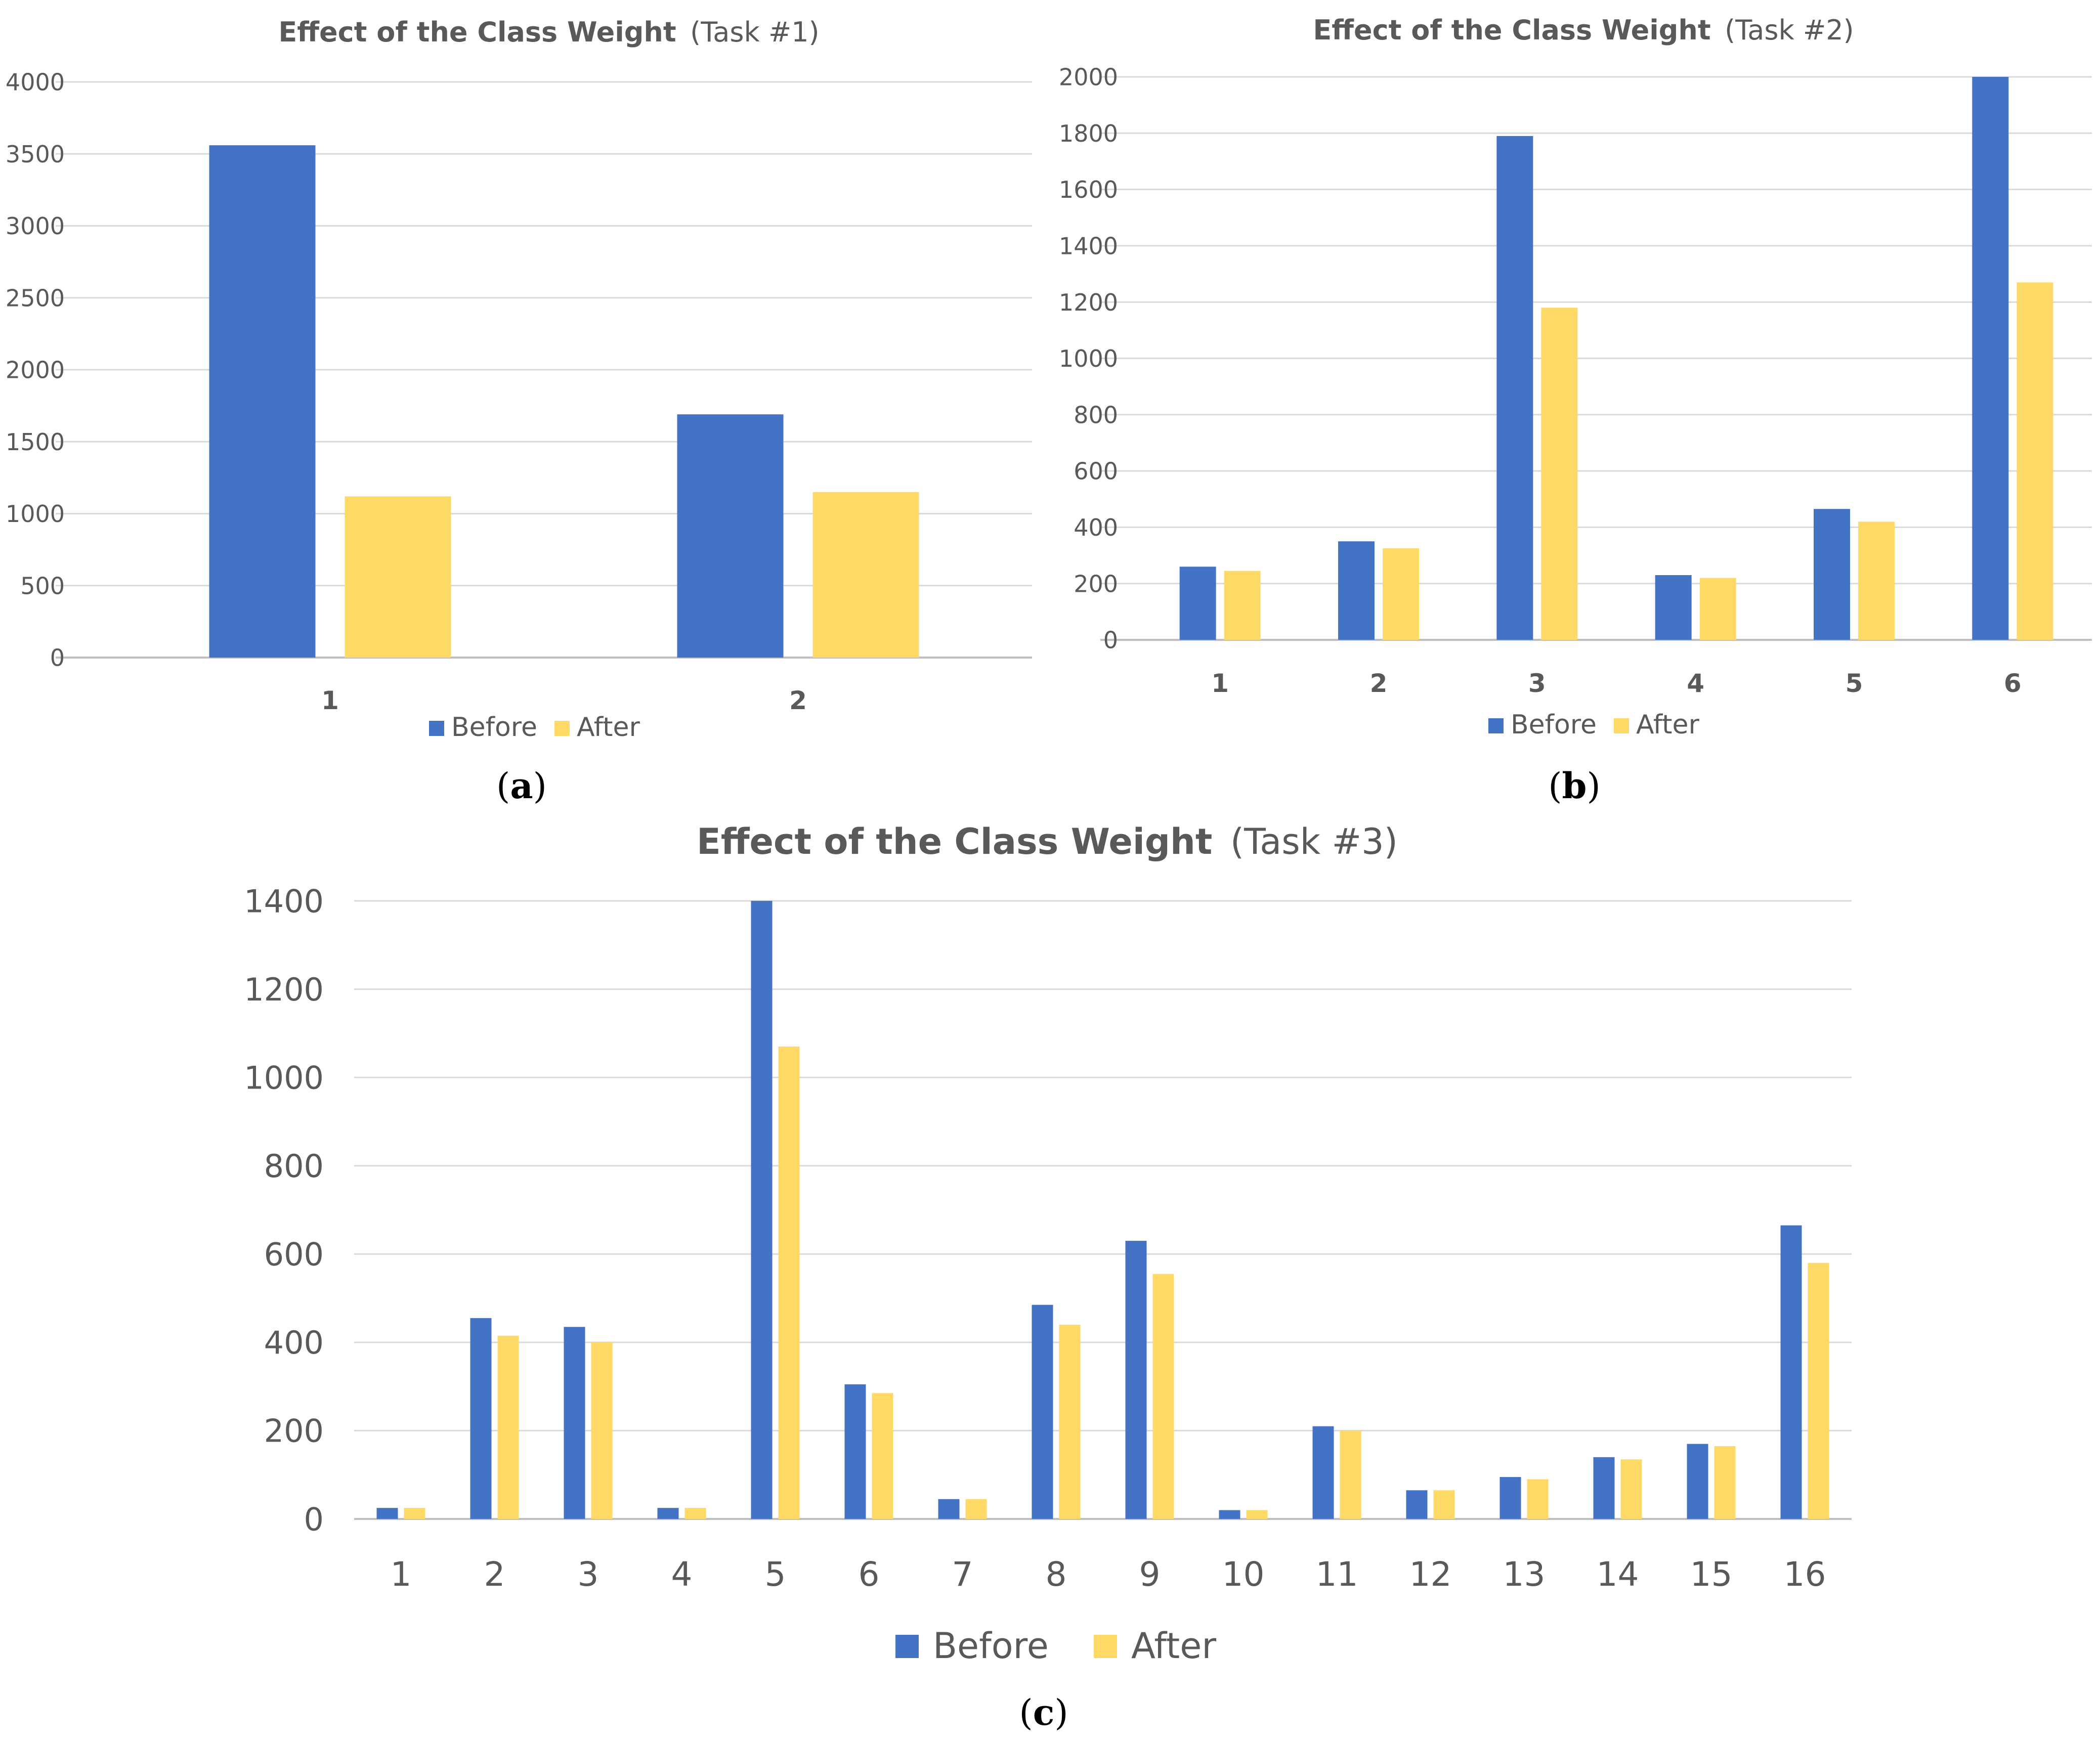 The height and width of the screenshot is (1740, 2100). Describe the element at coordinates (35, 154) in the screenshot. I see `y-tick-label: 3500` at that location.